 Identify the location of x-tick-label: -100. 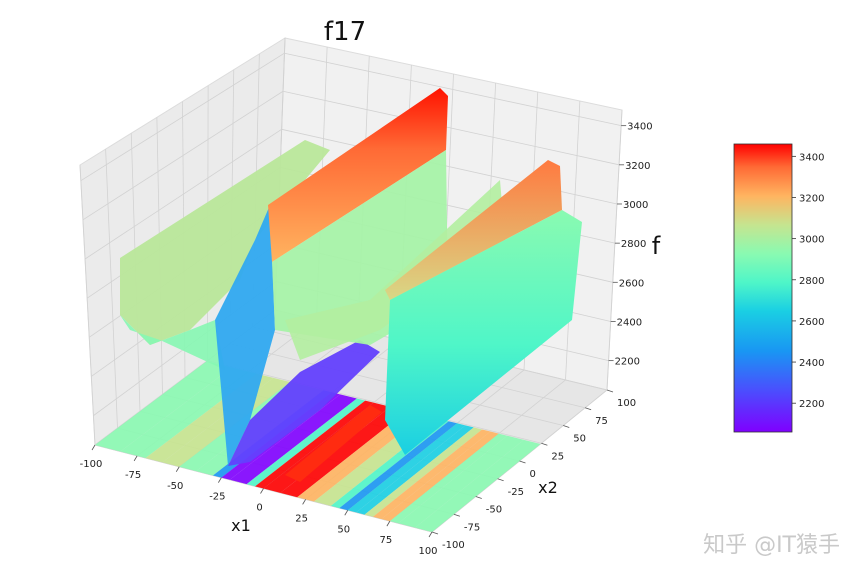
(91, 464).